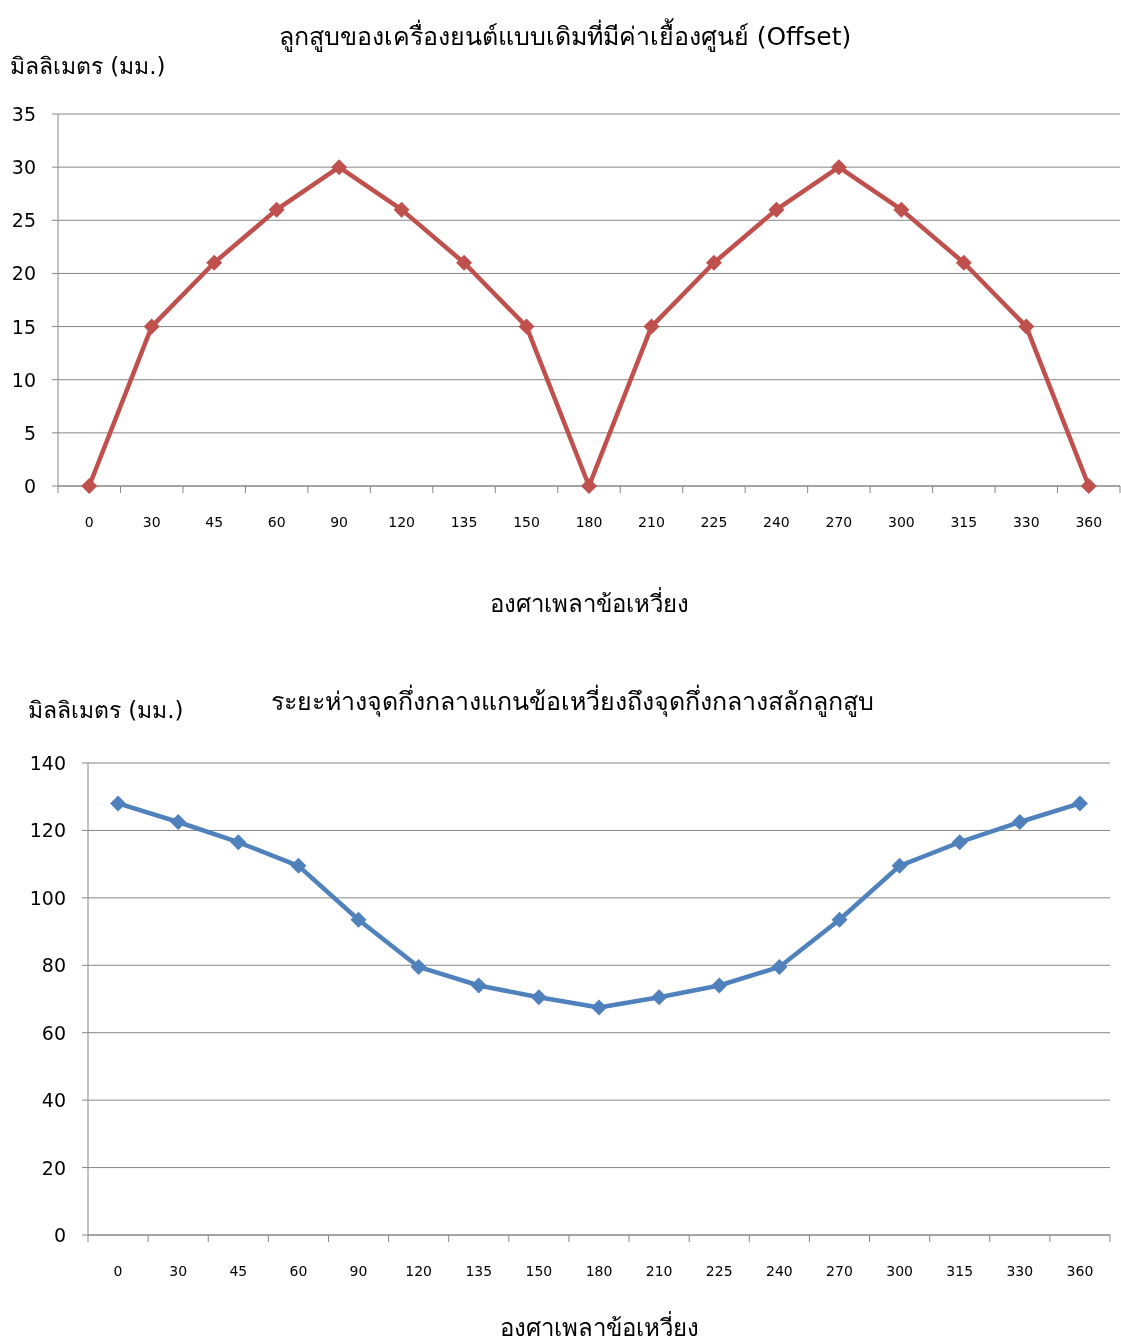 This screenshot has width=1121, height=1343. What do you see at coordinates (53, 1100) in the screenshot?
I see `y-tick-label: 40` at bounding box center [53, 1100].